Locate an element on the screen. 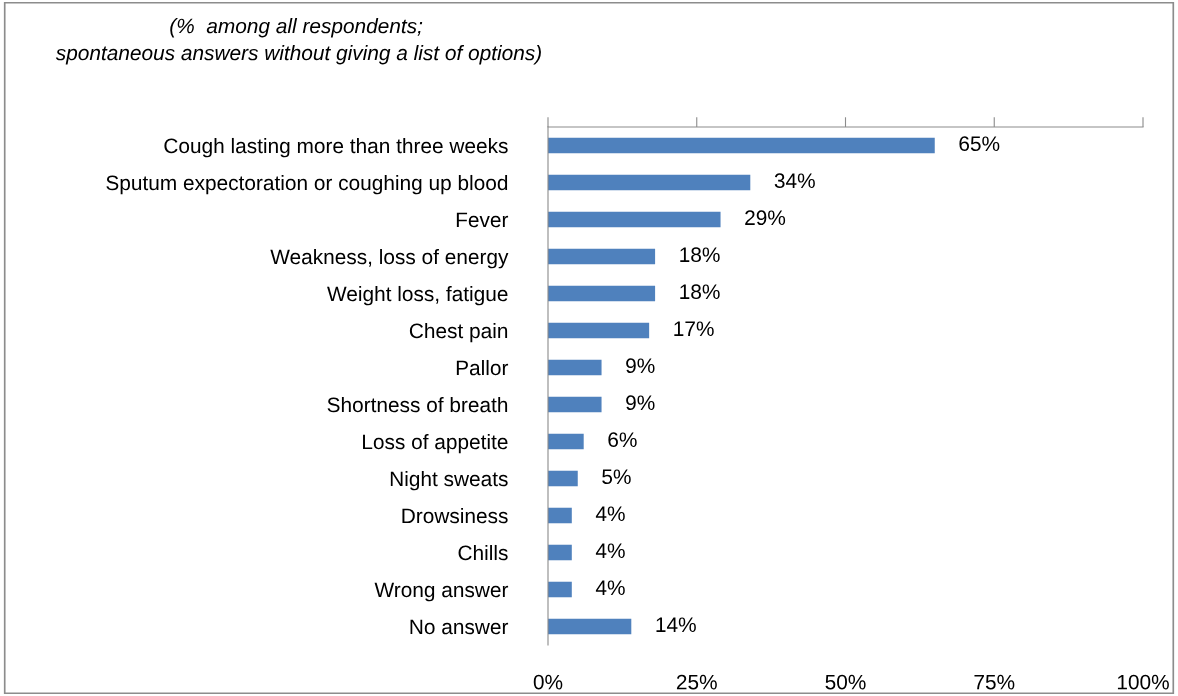  y-tick-label: Chills is located at coordinates (483, 552).